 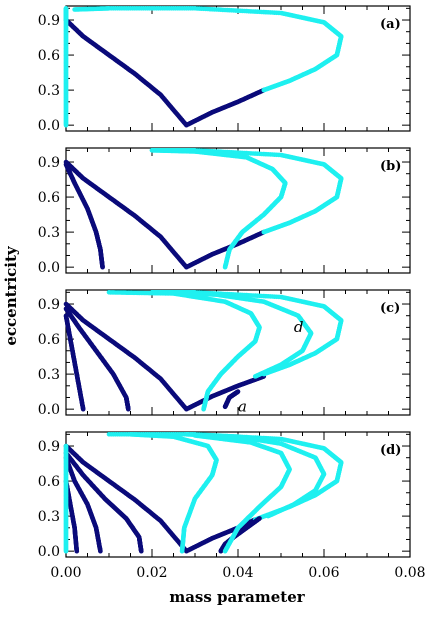 What do you see at coordinates (390, 166) in the screenshot?
I see `panel-label: (b)` at bounding box center [390, 166].